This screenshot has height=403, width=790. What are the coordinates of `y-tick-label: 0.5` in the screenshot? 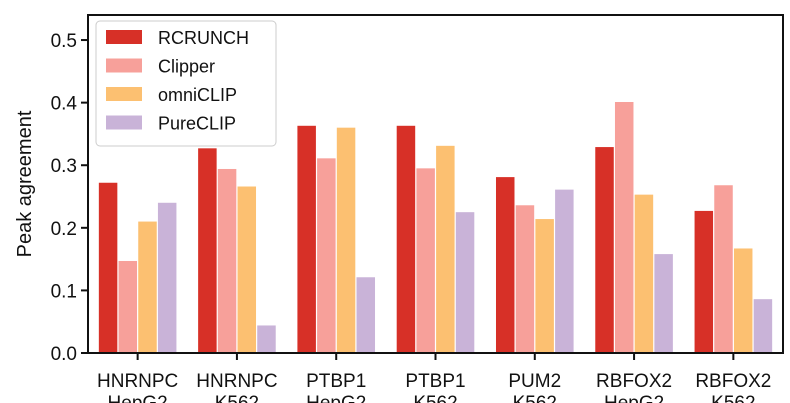 It's located at (64, 41).